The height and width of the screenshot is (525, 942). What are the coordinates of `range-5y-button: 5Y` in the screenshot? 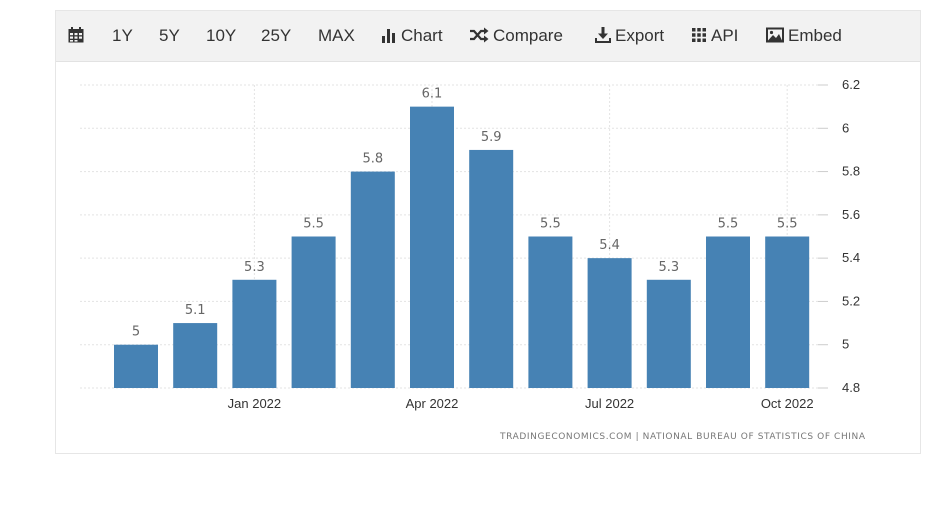 It's located at (169, 35).